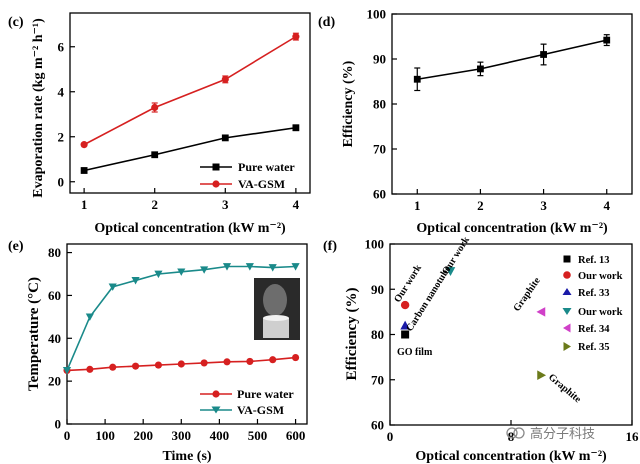 Image resolution: width=640 pixels, height=464 pixels. What do you see at coordinates (38, 108) in the screenshot?
I see `y-axis-label: Evaporation rate (kg m⁻² h⁻¹)` at bounding box center [38, 108].